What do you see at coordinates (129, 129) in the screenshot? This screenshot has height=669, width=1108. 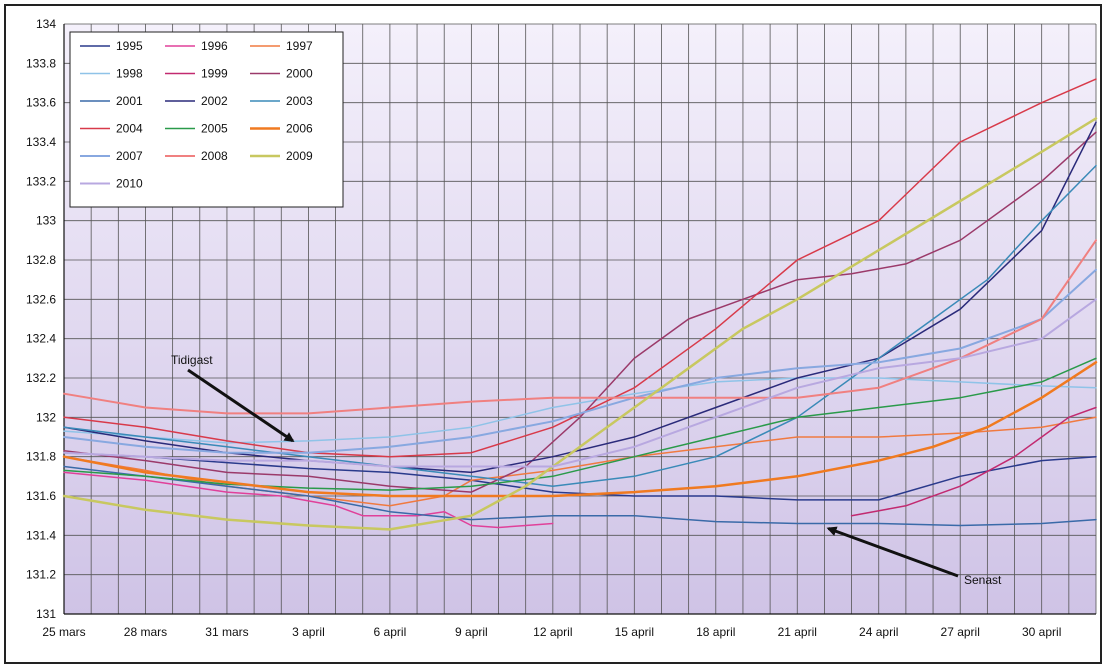 I see `legend-label-2004: 2004` at bounding box center [129, 129].